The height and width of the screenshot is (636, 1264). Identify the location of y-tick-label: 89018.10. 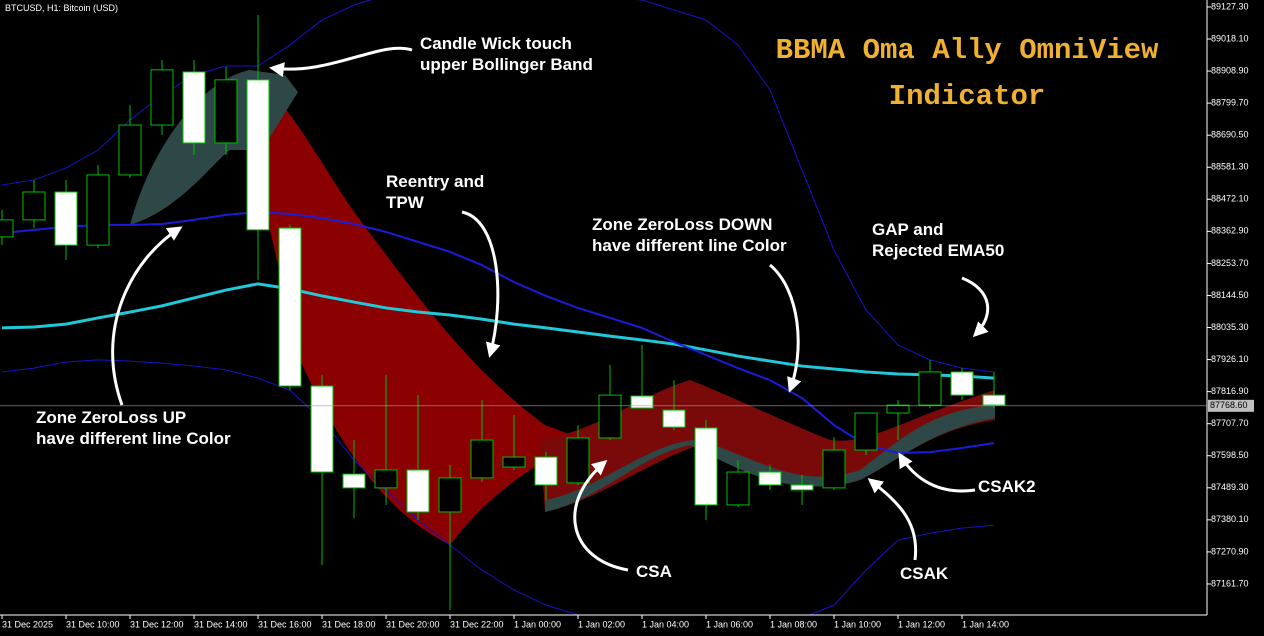
(1230, 38).